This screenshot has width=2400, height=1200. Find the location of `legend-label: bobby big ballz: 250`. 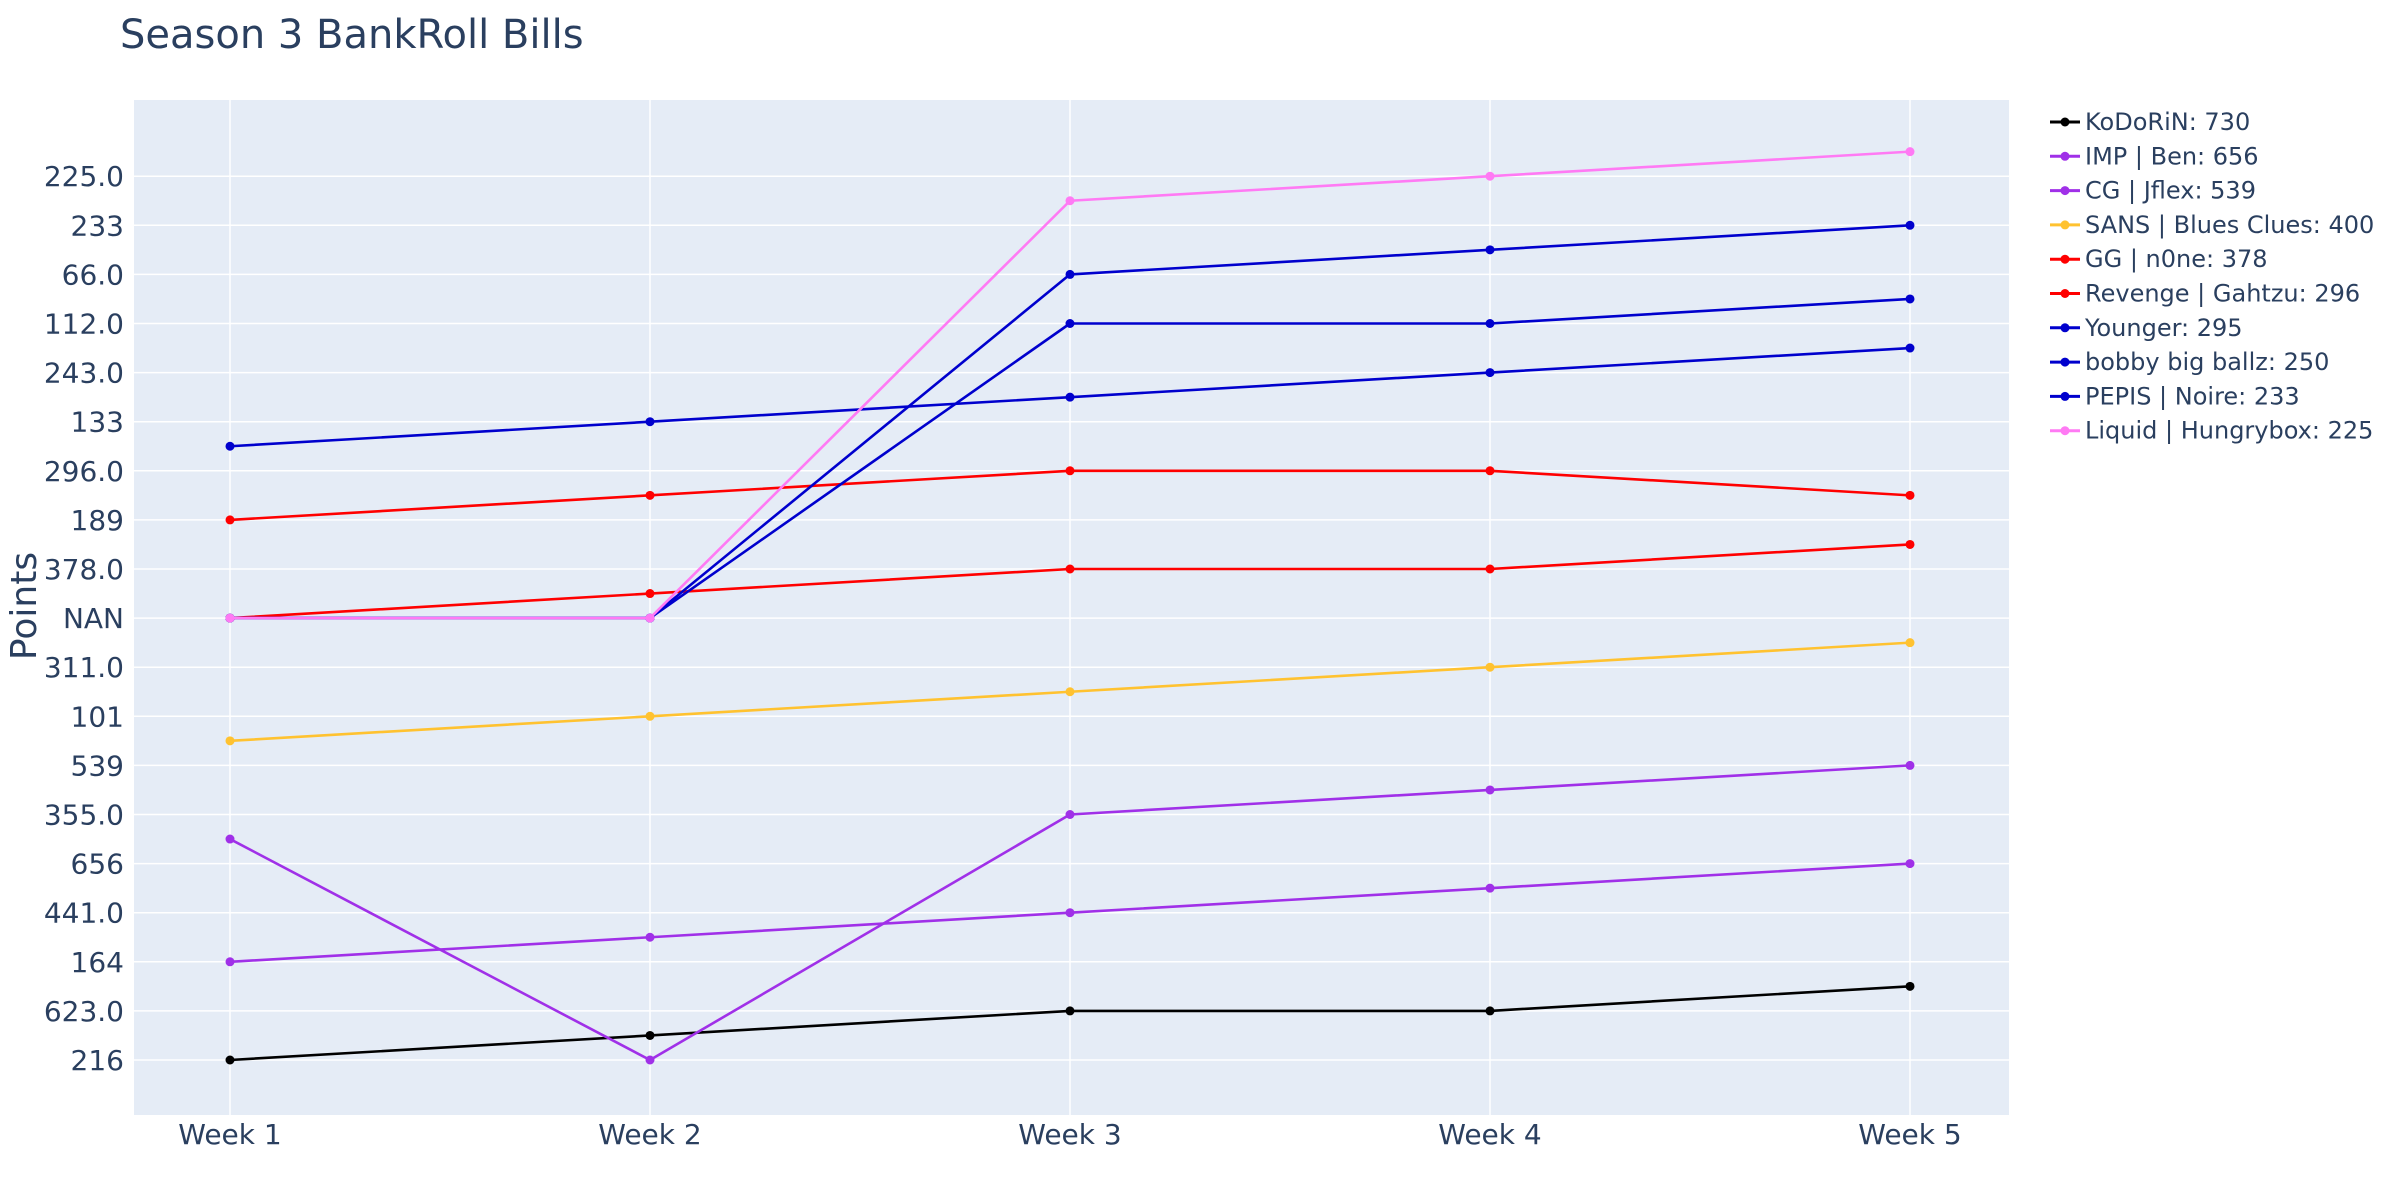

legend-label: bobby big ballz: 250 is located at coordinates (2207, 362).